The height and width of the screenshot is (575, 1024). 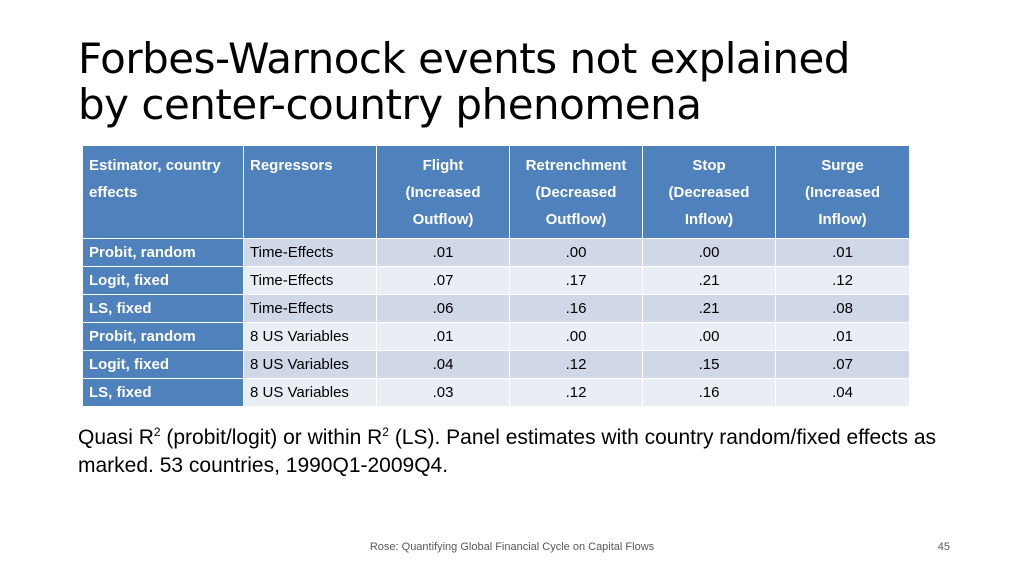 I want to click on value-surge: .12, so click(x=842, y=280).